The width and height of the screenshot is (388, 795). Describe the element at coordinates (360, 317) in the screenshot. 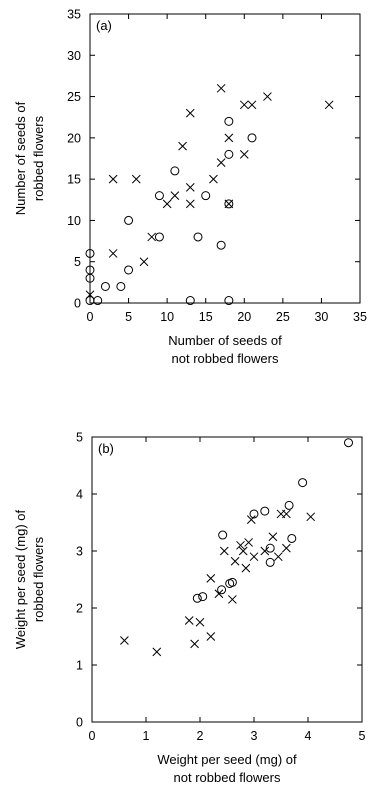

I see `x-tick-label: 35` at that location.